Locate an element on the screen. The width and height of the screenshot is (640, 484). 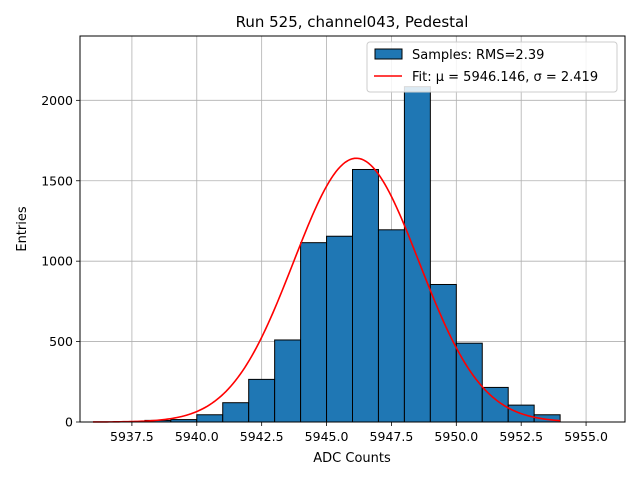
x-tick-label: 5942.5 is located at coordinates (262, 436).